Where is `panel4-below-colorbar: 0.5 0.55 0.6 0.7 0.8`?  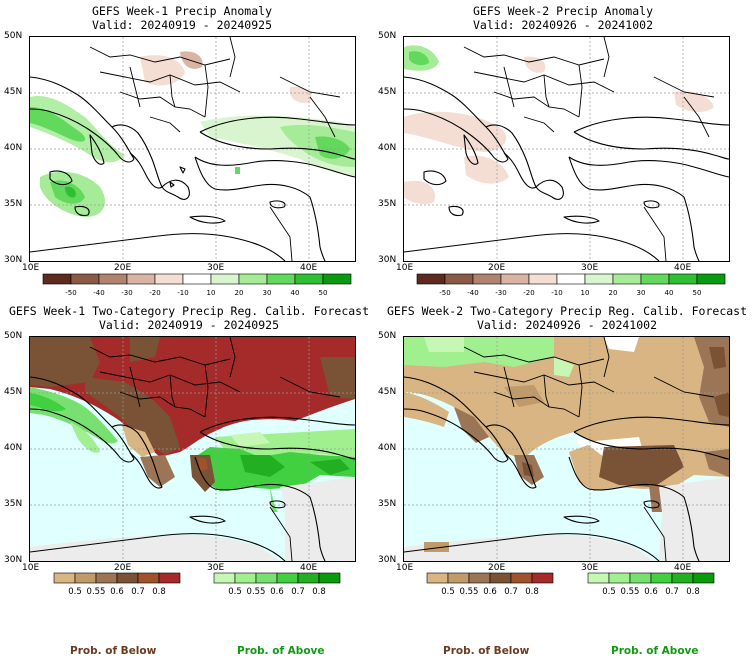
panel4-below-colorbar: 0.5 0.55 0.6 0.7 0.8 is located at coordinates (493, 584).